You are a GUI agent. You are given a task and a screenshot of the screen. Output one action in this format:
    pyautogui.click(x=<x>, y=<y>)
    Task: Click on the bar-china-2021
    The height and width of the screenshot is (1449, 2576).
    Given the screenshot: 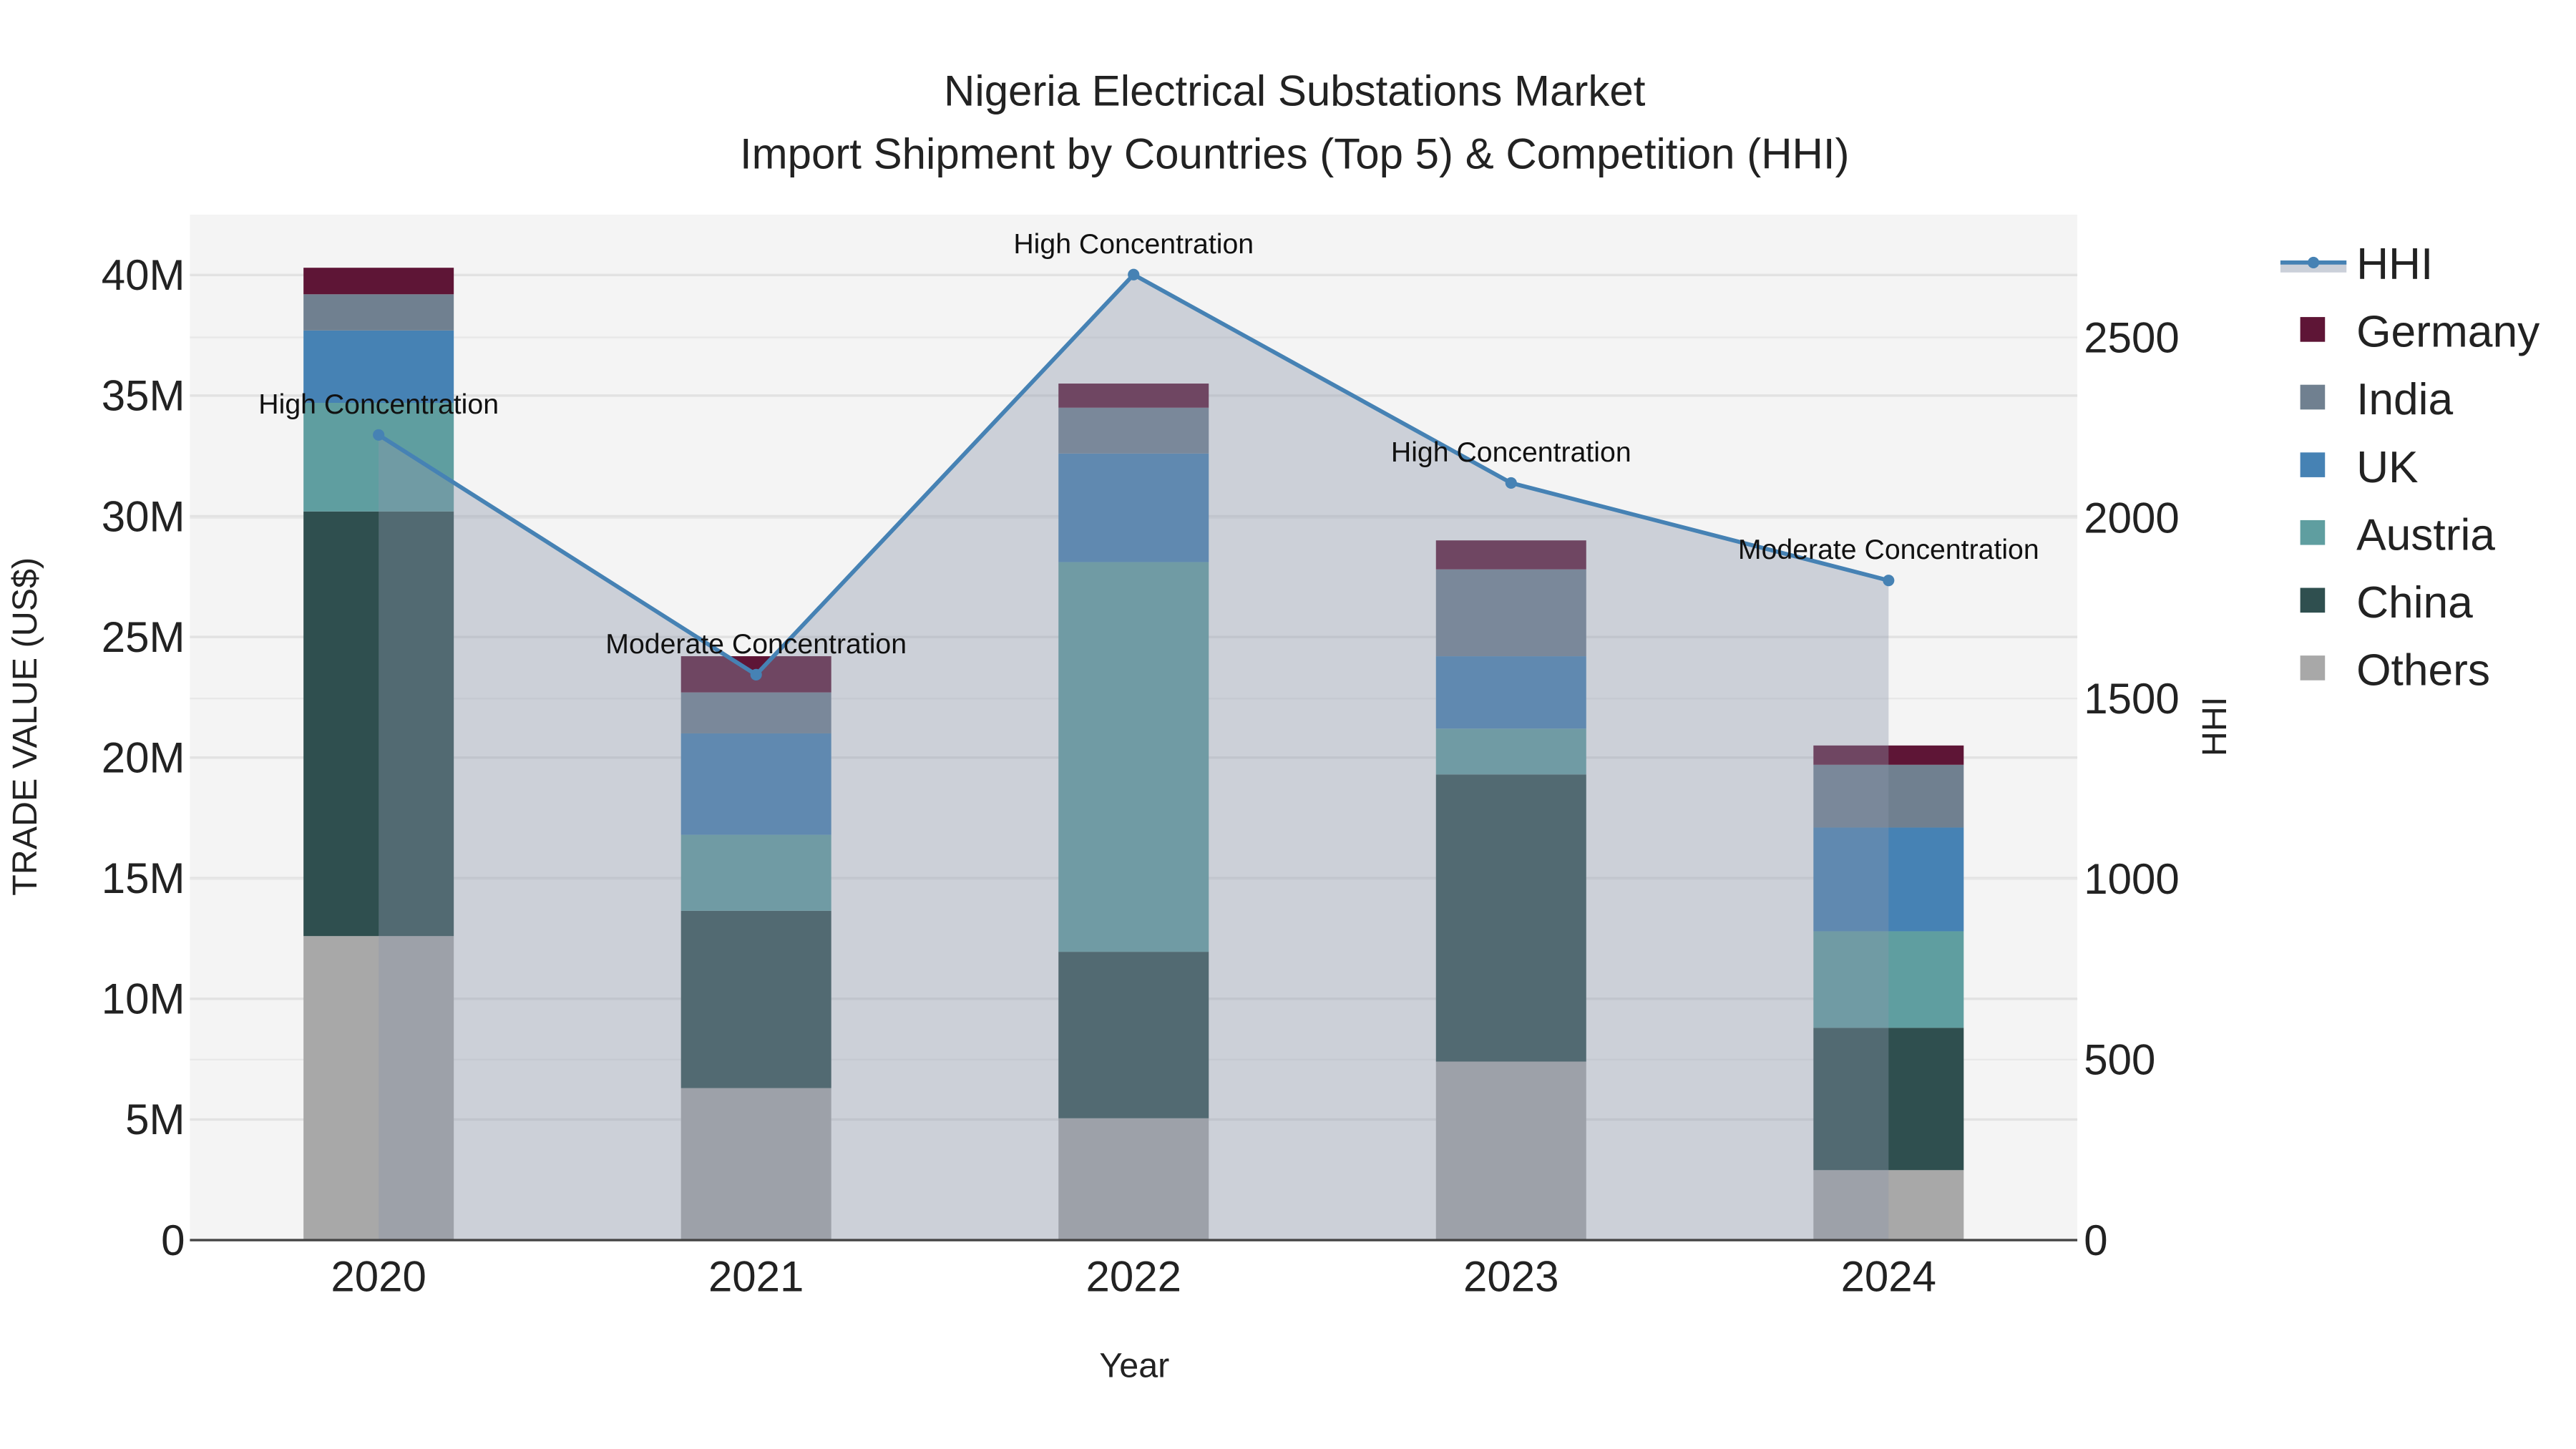 What is the action you would take?
    pyautogui.click(x=755, y=999)
    